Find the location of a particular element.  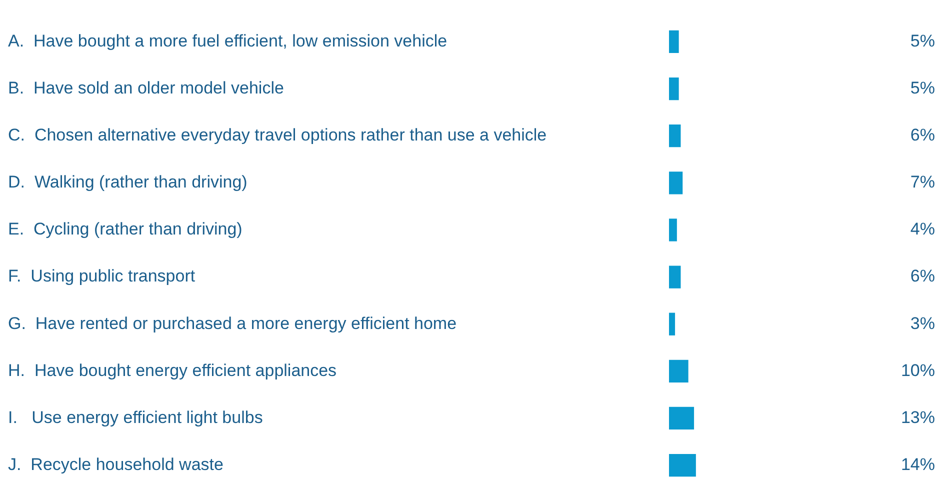

y-tick-label: A. Have bought a more fuel efficient, low emission vehicle is located at coordinates (228, 40).